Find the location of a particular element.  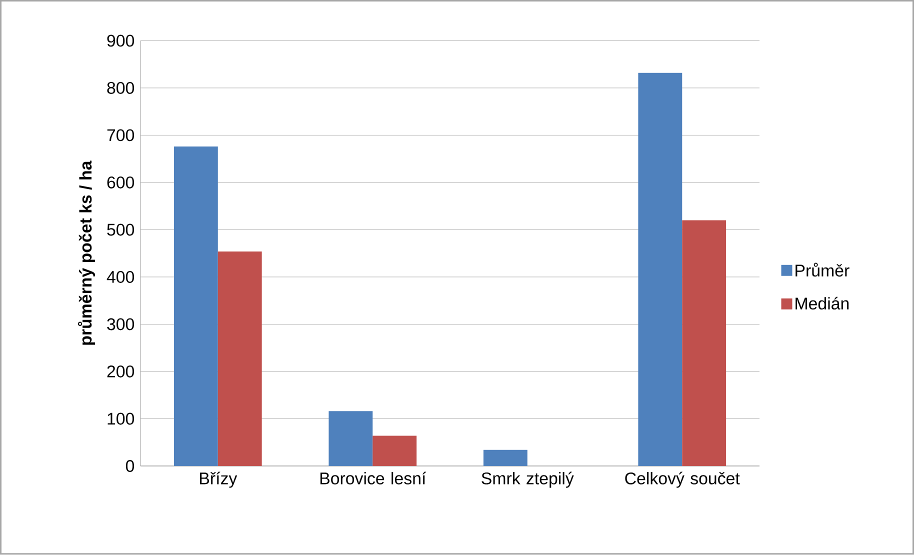

y-tick-label: 800 is located at coordinates (120, 88).